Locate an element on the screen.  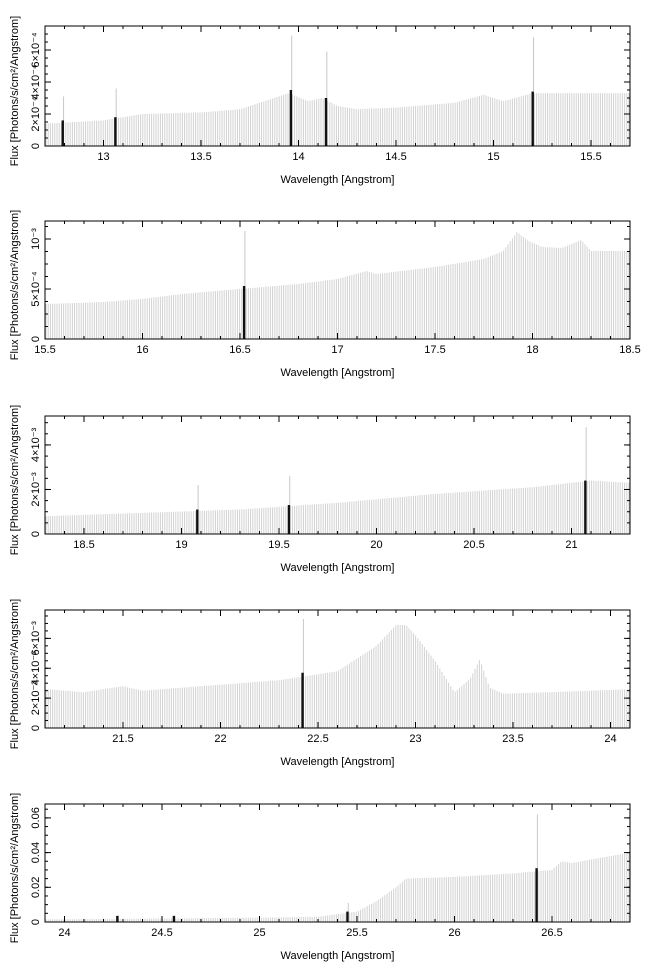
y-tick-label: 4×10⁻⁴ is located at coordinates (36, 82).